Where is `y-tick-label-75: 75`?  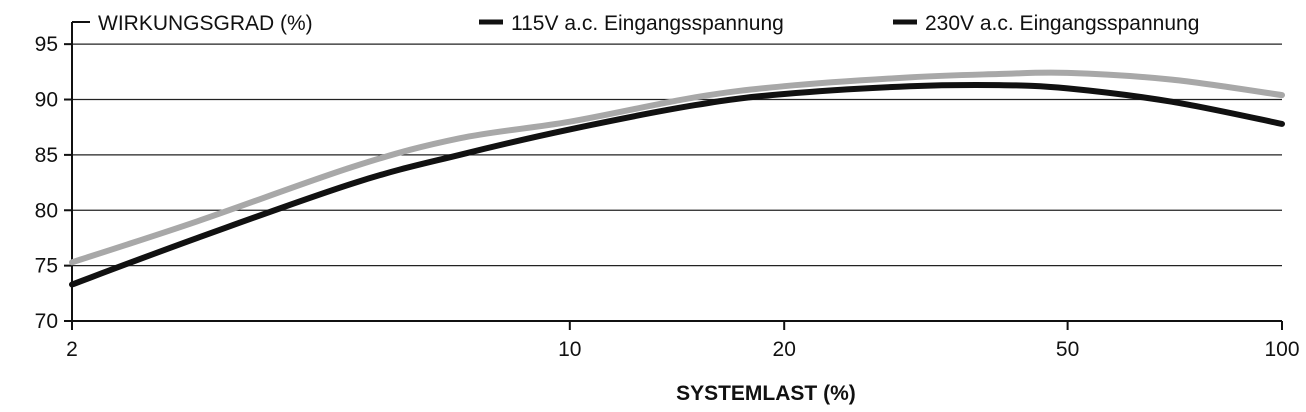
y-tick-label-75: 75 is located at coordinates (46, 266).